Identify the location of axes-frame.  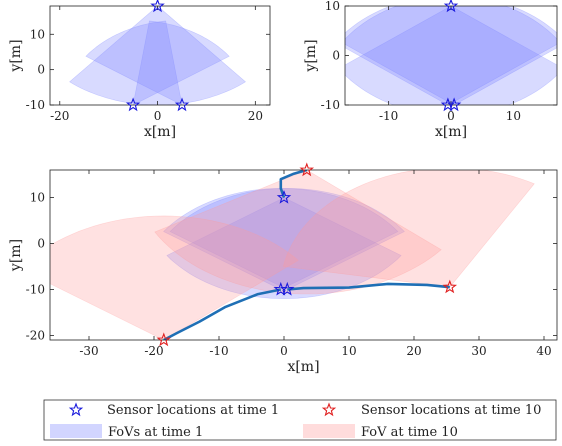
(160, 55).